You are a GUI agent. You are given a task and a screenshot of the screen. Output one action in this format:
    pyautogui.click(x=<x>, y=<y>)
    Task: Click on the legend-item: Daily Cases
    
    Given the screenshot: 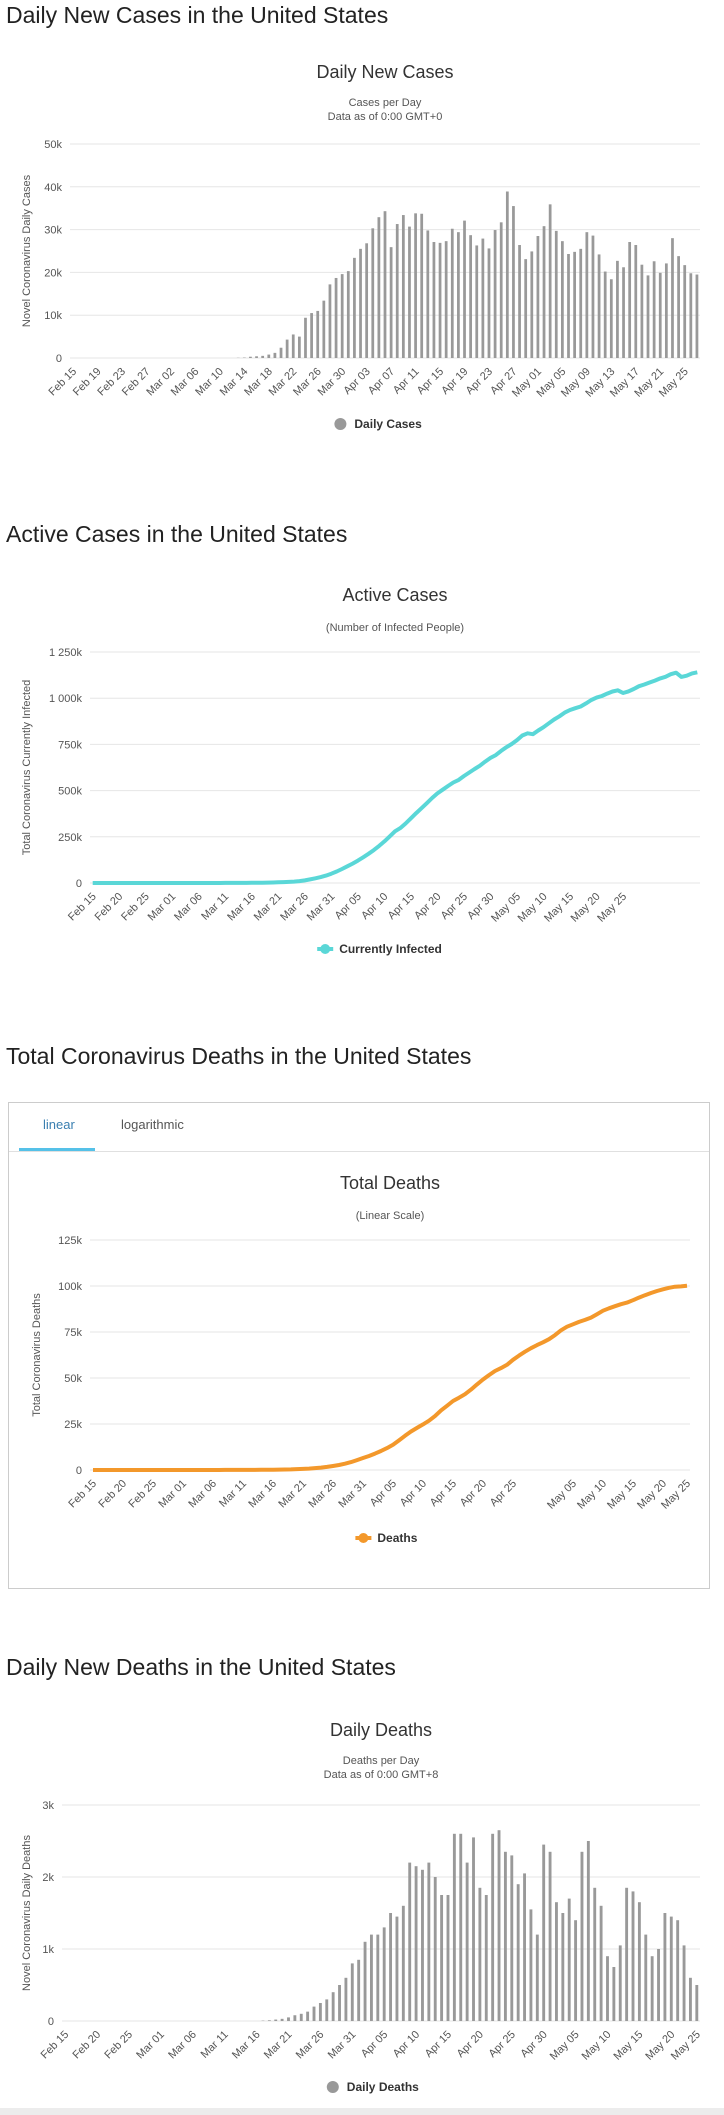 What is the action you would take?
    pyautogui.click(x=378, y=424)
    